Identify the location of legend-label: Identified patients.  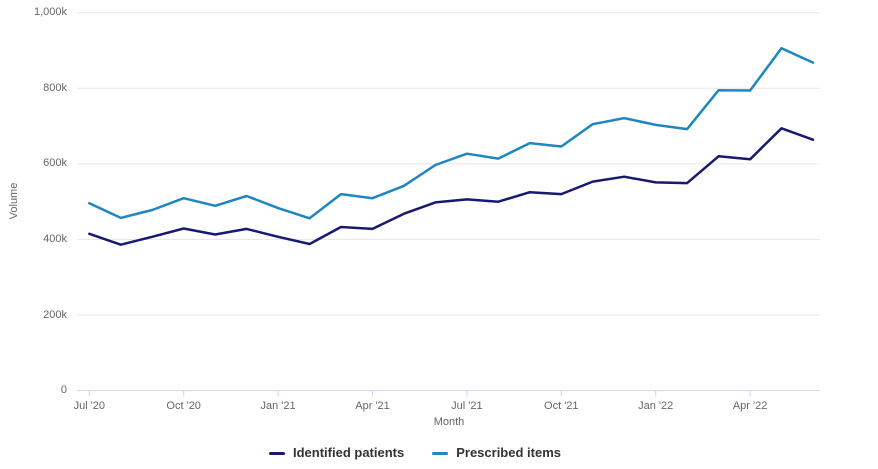
(348, 452).